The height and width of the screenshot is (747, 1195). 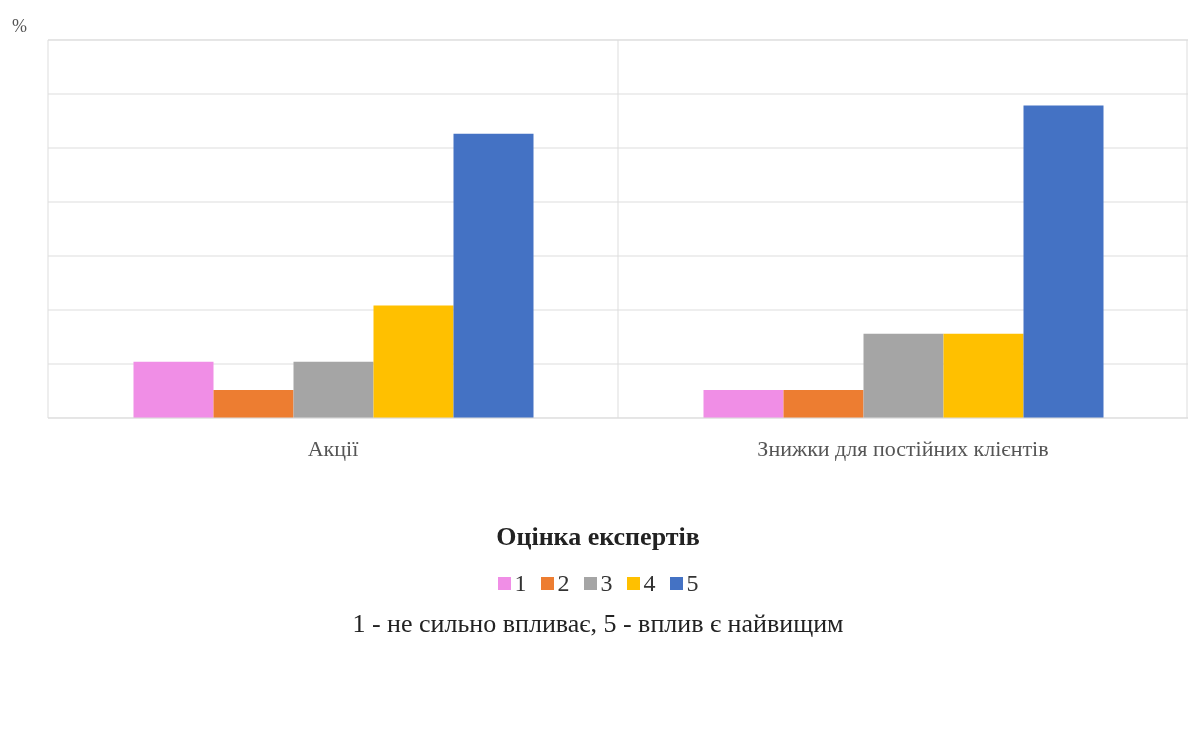 I want to click on text: 1 - не сильно впливає, 5 - вплив є найвищим, so click(x=598, y=624).